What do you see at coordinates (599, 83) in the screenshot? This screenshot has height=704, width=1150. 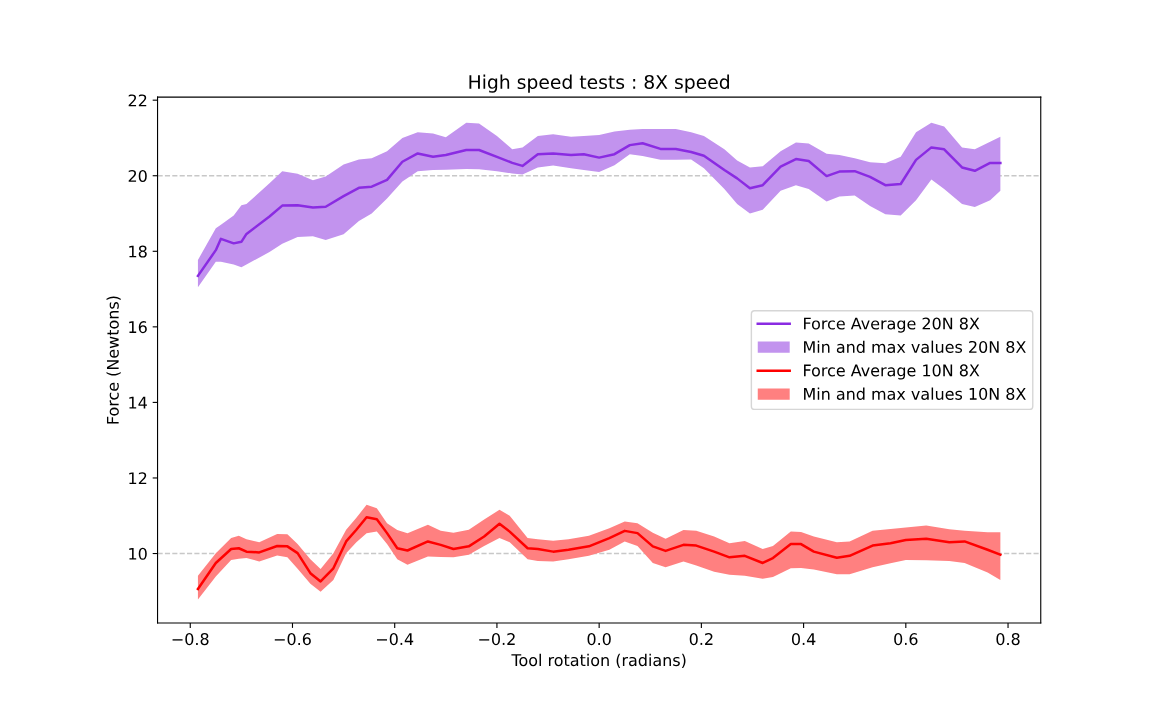 I see `chart-title: High speed tests : 8X speed` at bounding box center [599, 83].